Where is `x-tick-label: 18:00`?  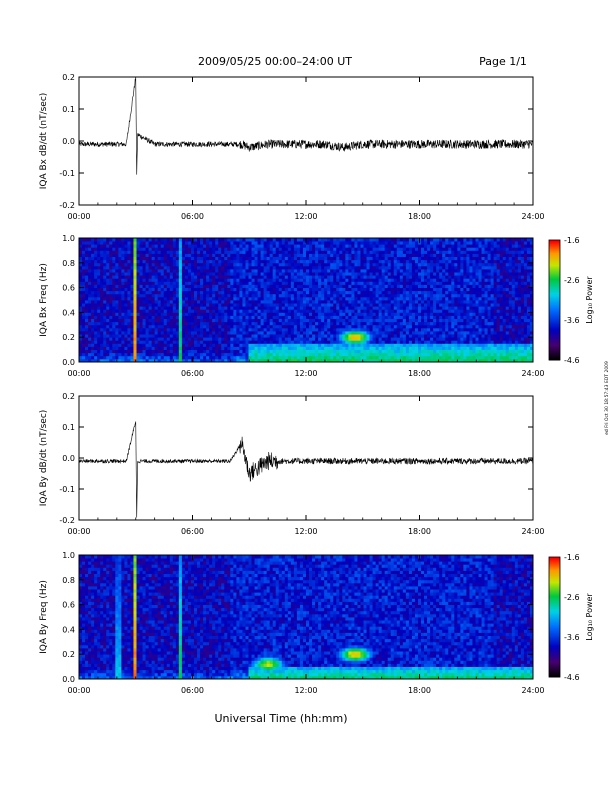 x-tick-label: 18:00 is located at coordinates (419, 216).